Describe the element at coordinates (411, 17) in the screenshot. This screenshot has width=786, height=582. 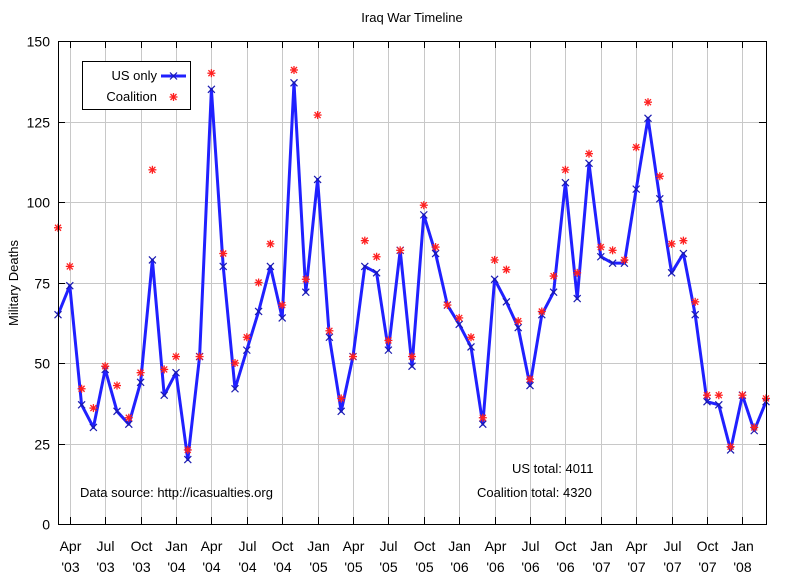
I see `chart-title: Iraq War Timeline` at that location.